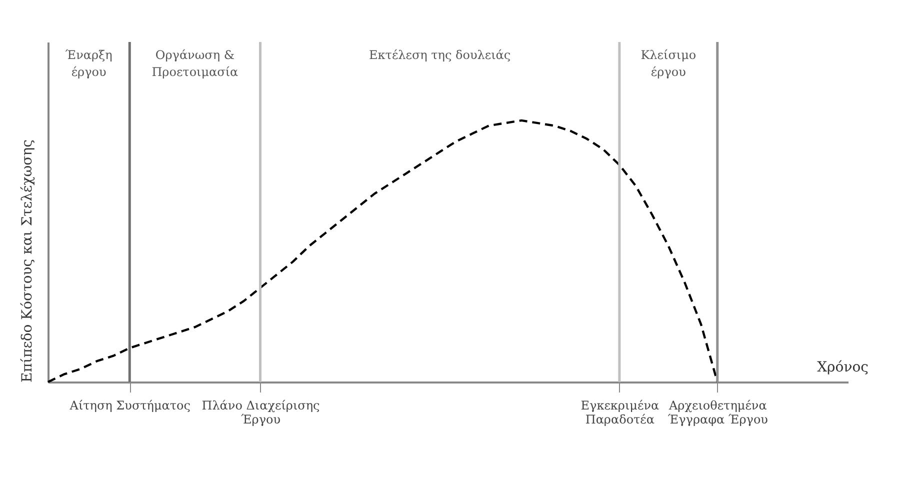 The image size is (920, 493). What do you see at coordinates (88, 63) in the screenshot?
I see `text: Έναρξη έργου` at bounding box center [88, 63].